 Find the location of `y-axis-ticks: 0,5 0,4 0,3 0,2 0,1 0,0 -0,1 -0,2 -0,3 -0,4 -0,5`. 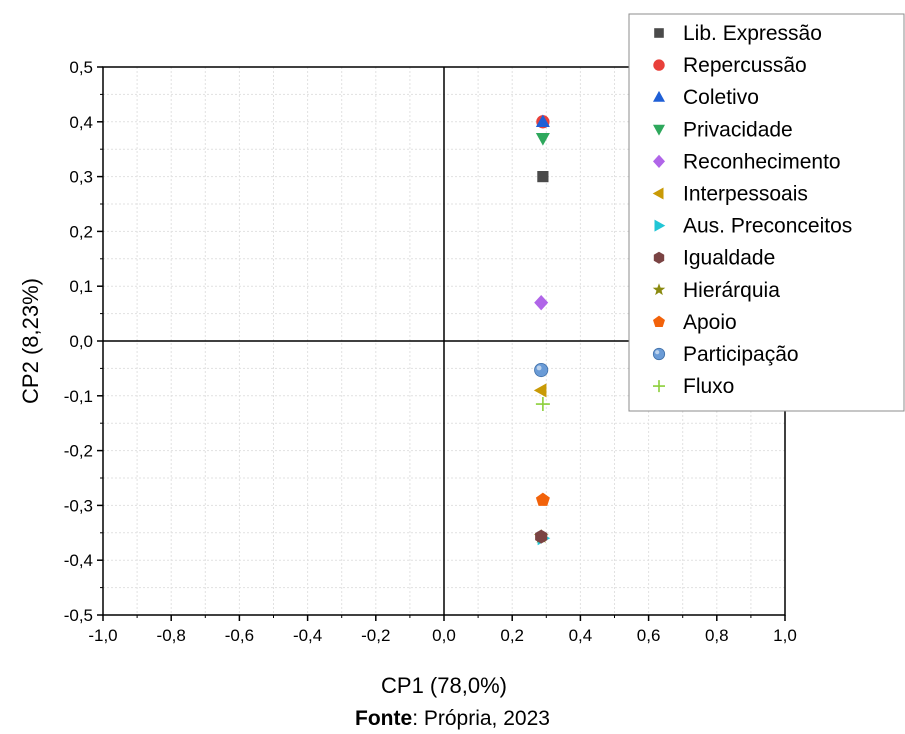

y-axis-ticks: 0,5 0,4 0,3 0,2 0,1 0,0 -0,1 -0,2 -0,3 -0,4 -0,5 is located at coordinates (83, 341).